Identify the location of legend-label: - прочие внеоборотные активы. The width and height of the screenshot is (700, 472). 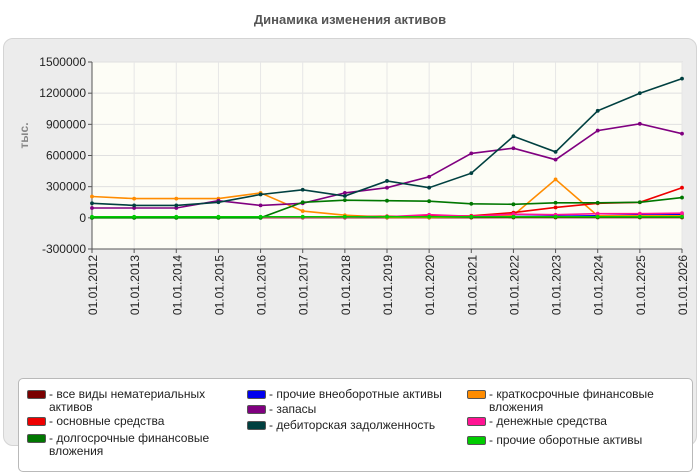
(367, 394).